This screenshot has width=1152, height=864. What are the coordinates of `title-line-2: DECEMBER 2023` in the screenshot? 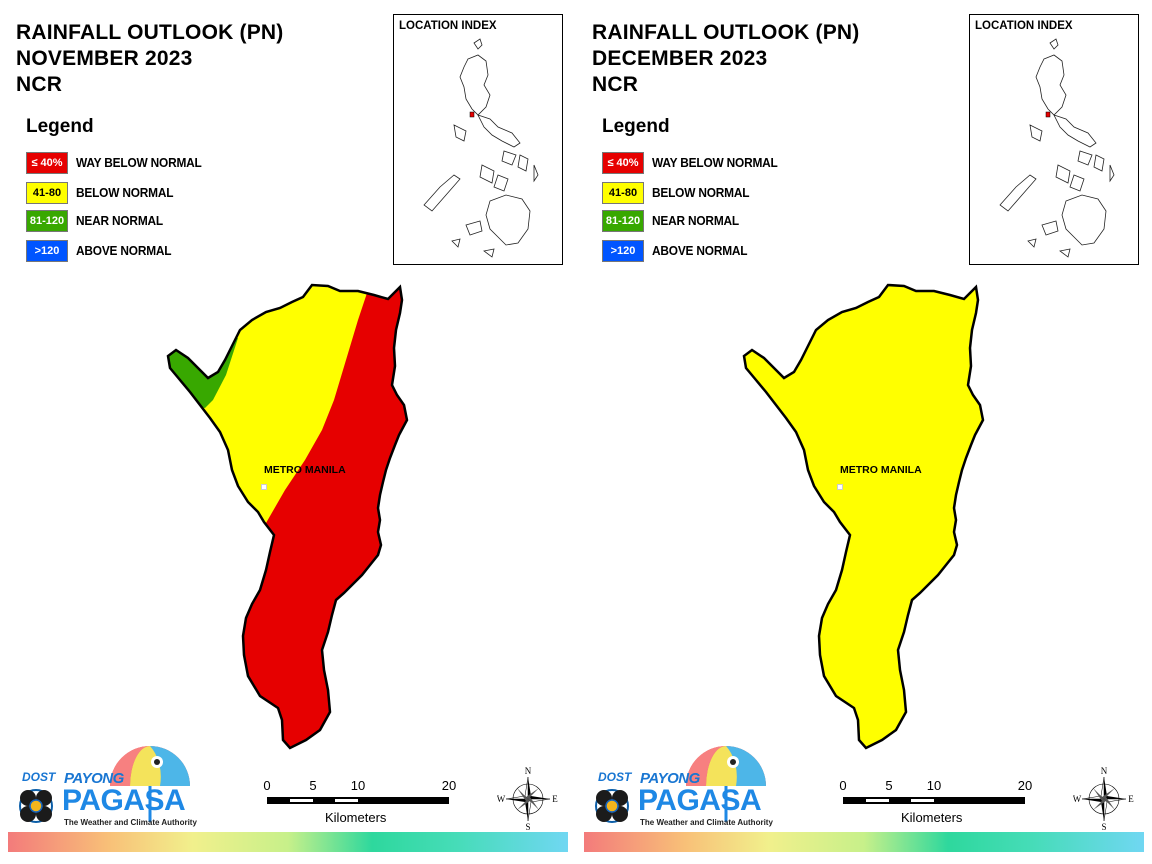 It's located at (680, 58).